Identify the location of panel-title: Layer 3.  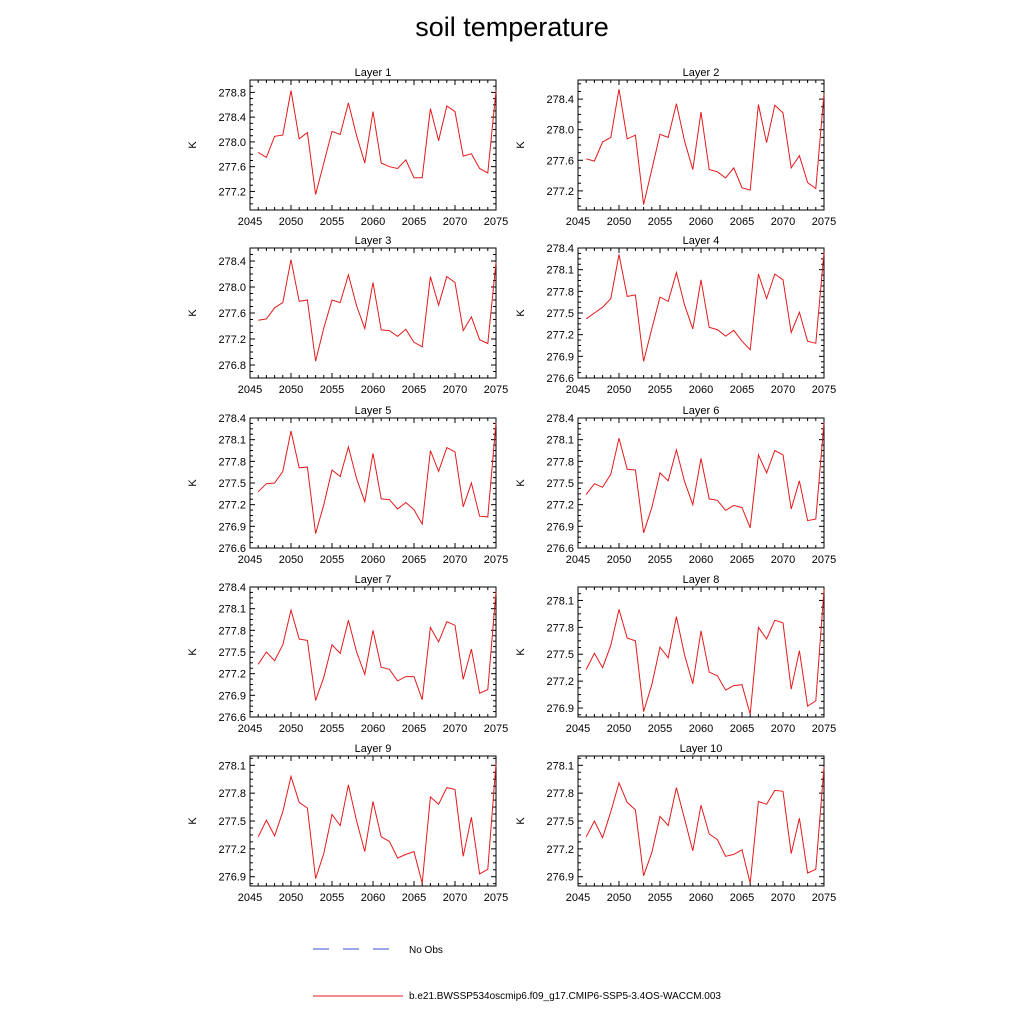
(373, 241).